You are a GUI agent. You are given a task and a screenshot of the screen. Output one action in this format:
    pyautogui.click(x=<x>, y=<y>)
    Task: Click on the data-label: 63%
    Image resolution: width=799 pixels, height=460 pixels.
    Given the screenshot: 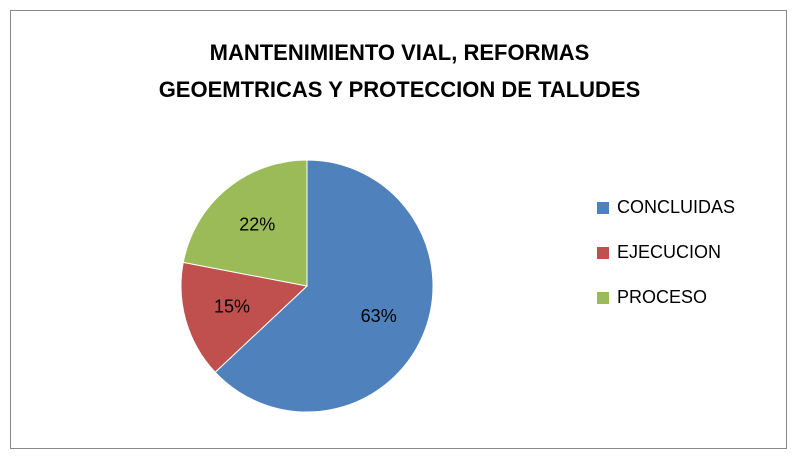 What is the action you would take?
    pyautogui.click(x=379, y=316)
    